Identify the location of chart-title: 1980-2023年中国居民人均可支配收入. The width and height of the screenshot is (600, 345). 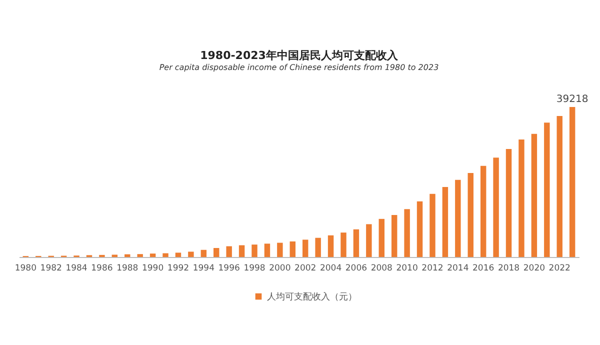
(299, 55).